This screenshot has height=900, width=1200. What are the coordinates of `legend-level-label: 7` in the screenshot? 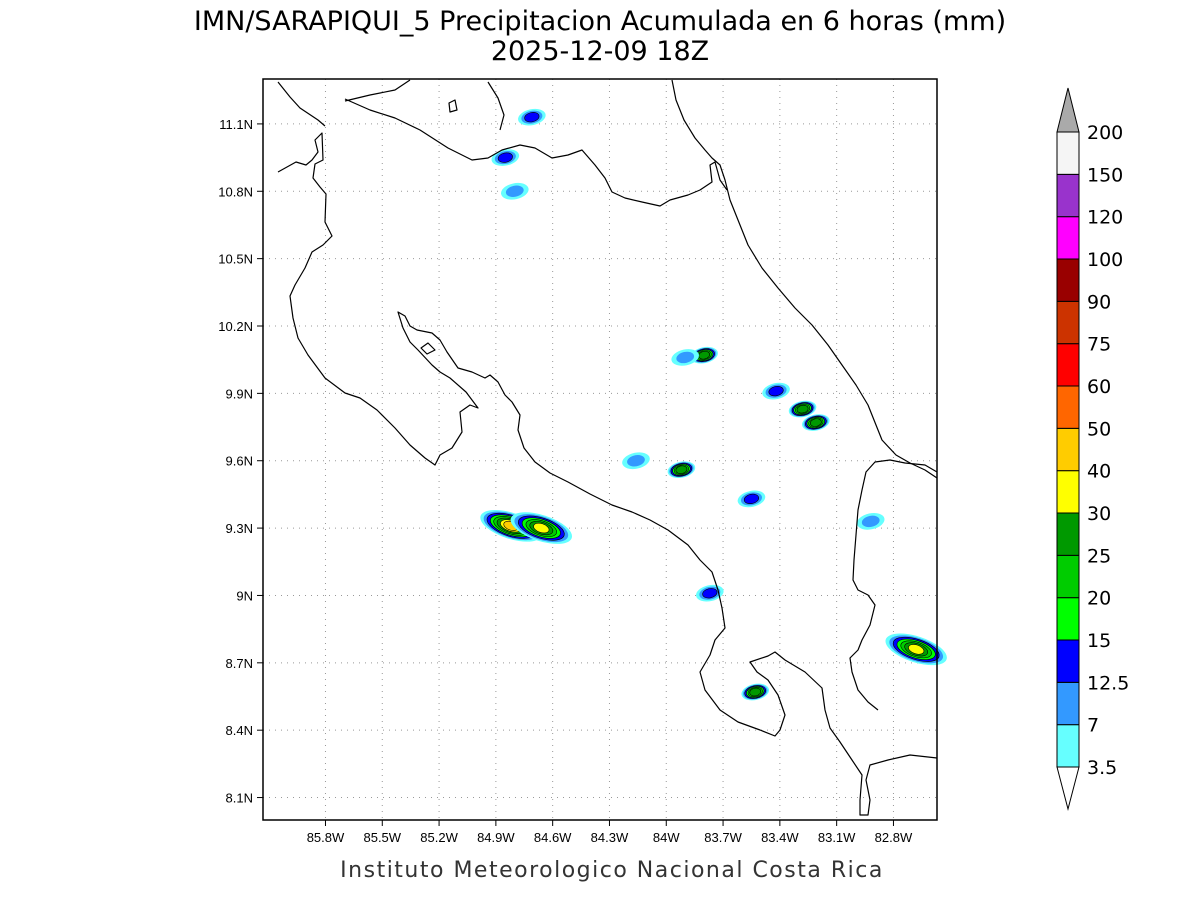 It's located at (1093, 726).